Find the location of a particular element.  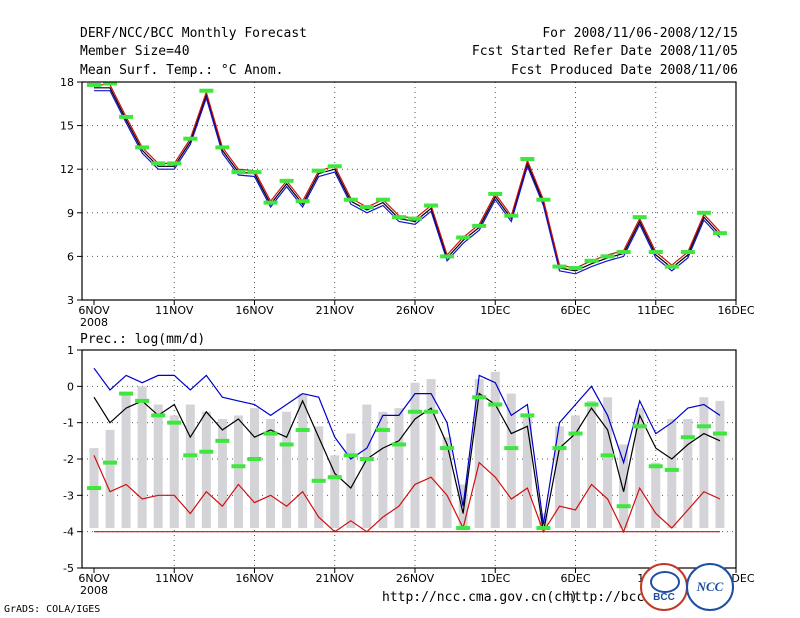

produced-date: Fcst Produced Date 2008/11/06 is located at coordinates (624, 70).